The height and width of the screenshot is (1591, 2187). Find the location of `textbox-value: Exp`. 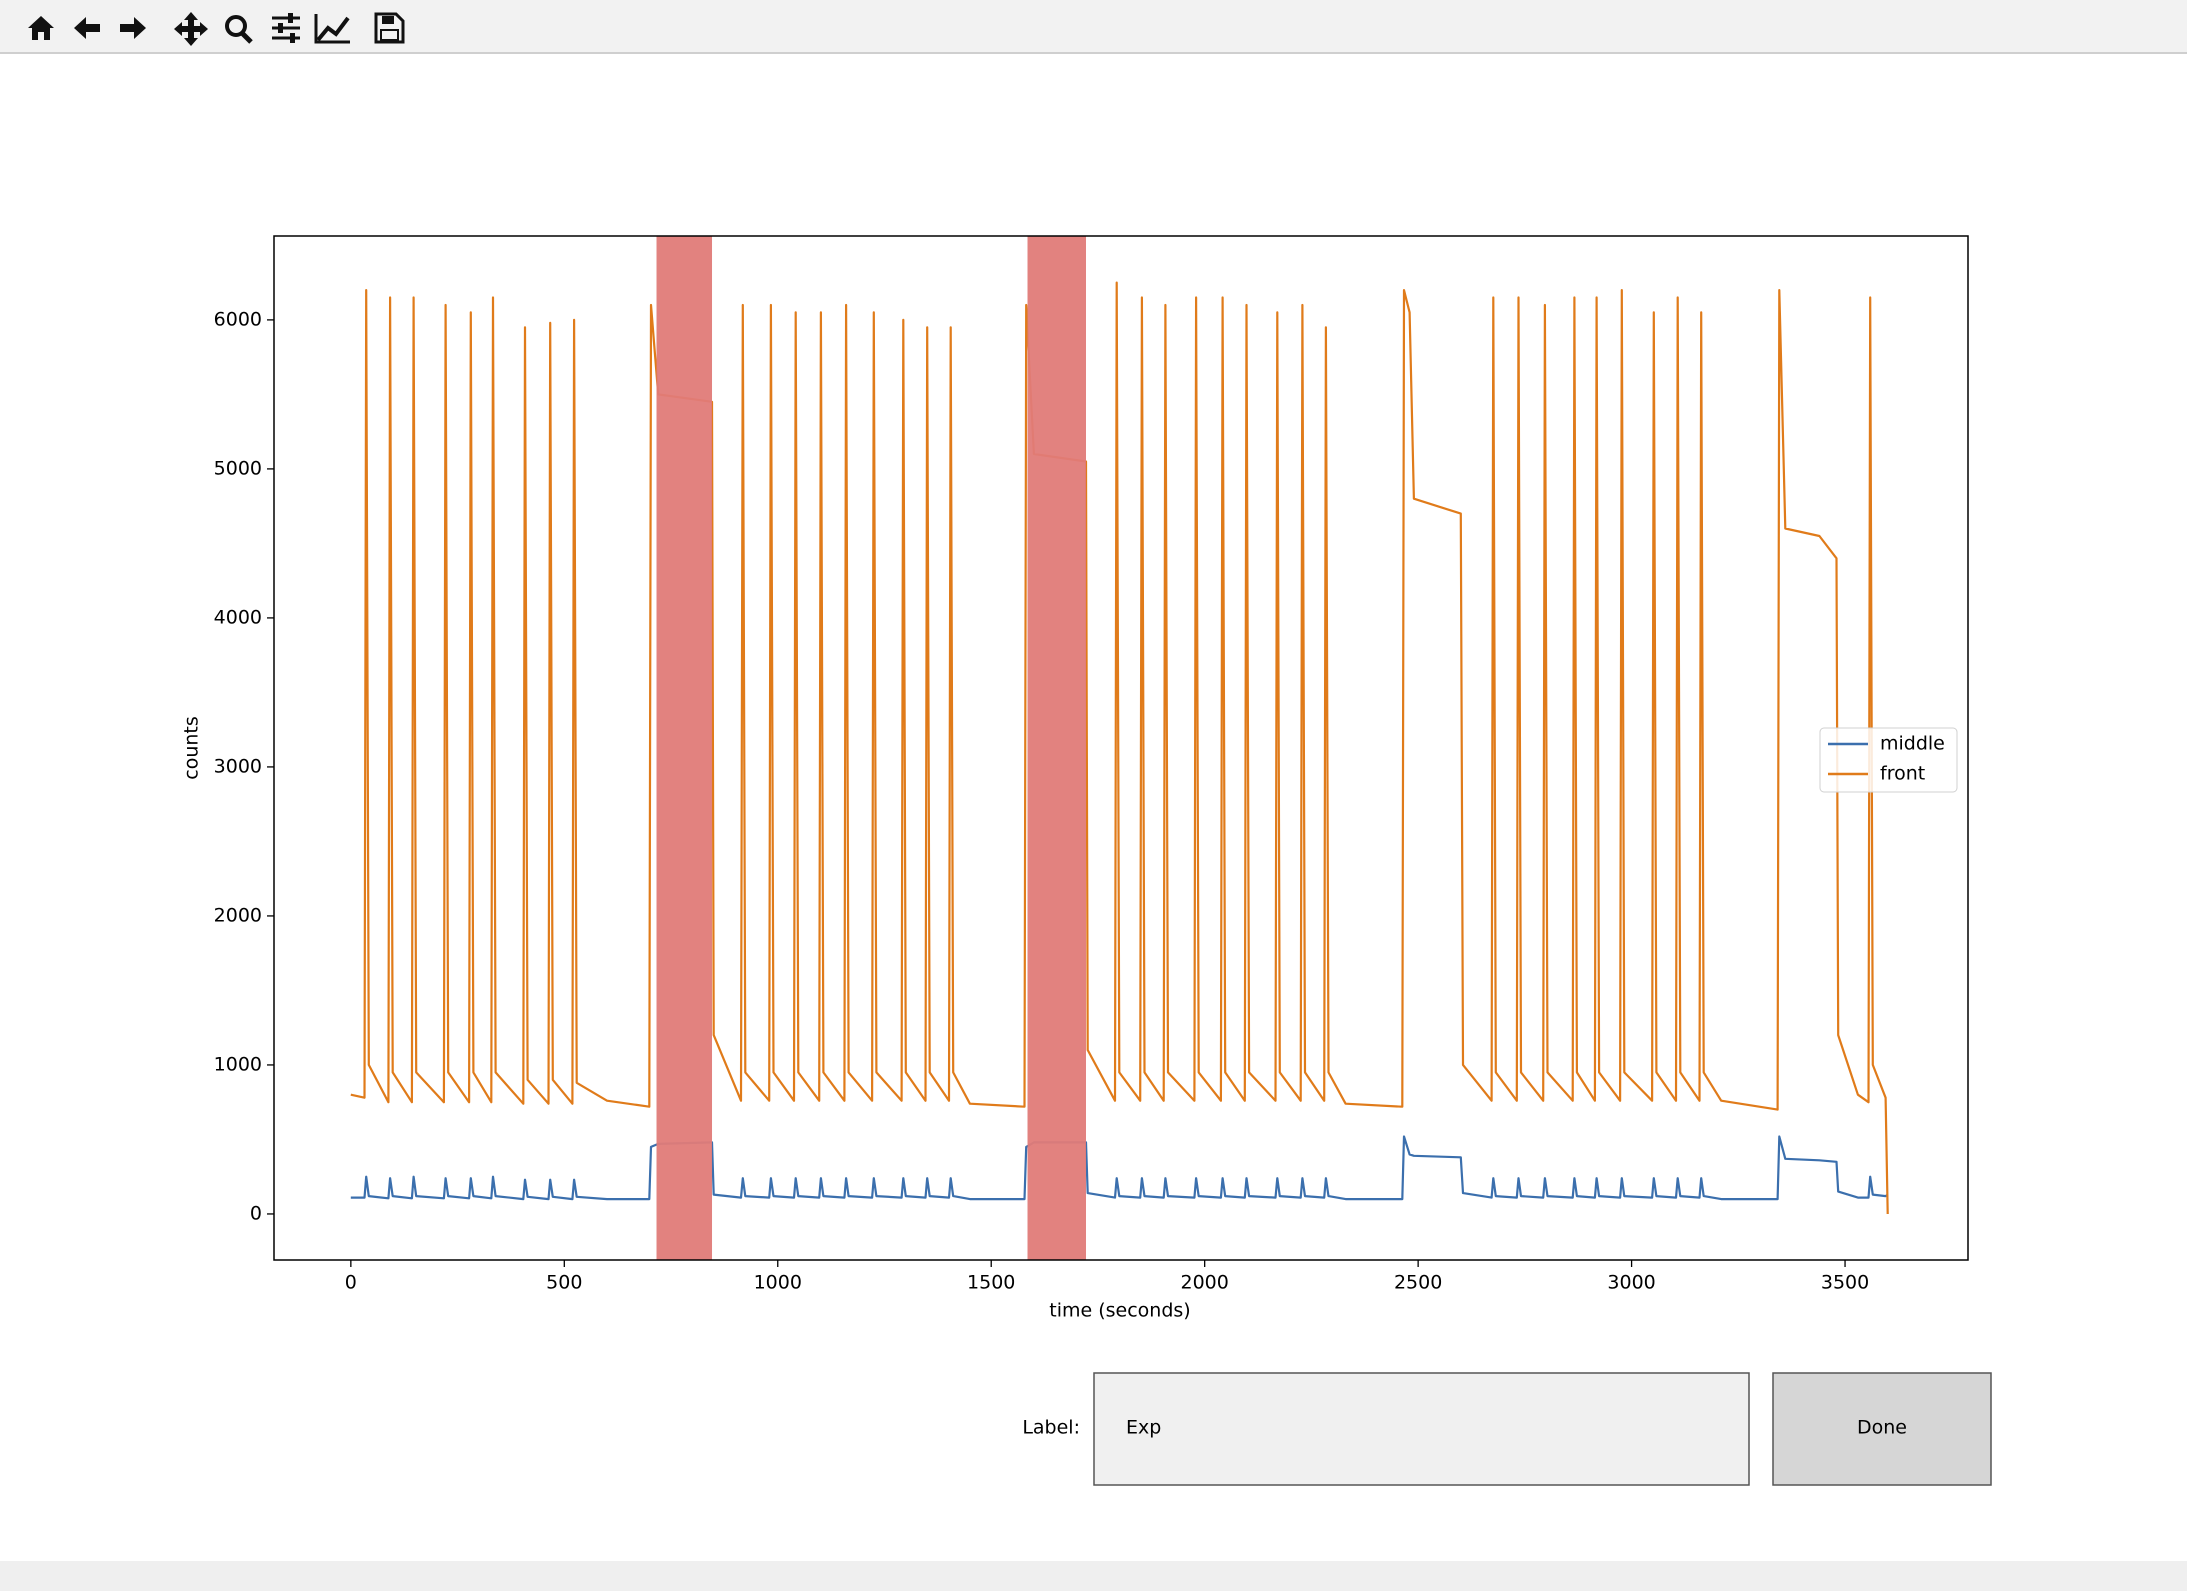

textbox-value: Exp is located at coordinates (1143, 1428).